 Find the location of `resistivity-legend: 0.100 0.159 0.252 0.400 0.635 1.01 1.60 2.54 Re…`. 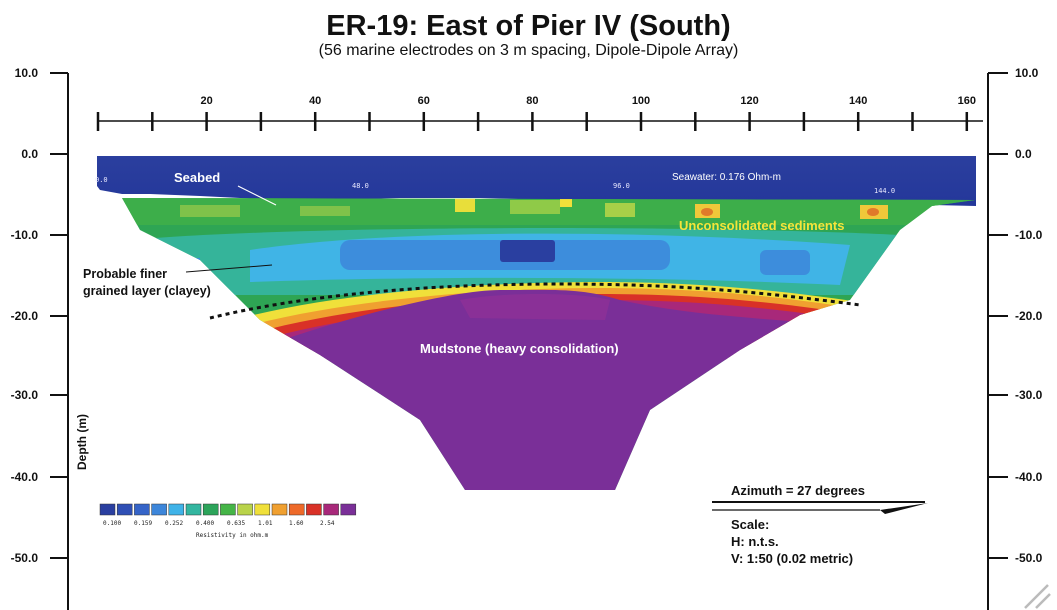

resistivity-legend: 0.100 0.159 0.252 0.400 0.635 1.01 1.60 2.54 Re… is located at coordinates (228, 521).